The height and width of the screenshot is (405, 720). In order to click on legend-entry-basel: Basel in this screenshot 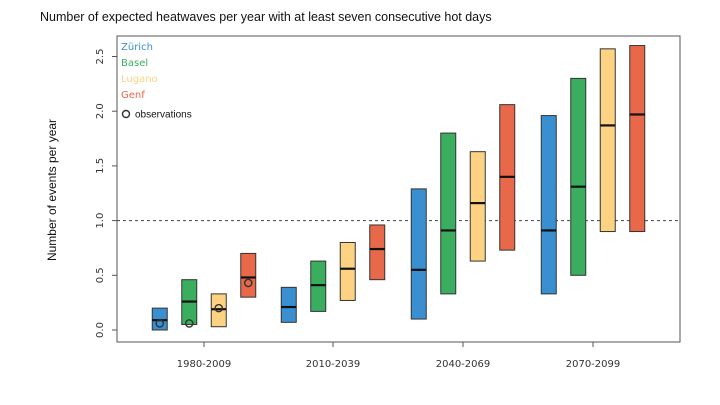, I will do `click(134, 63)`.